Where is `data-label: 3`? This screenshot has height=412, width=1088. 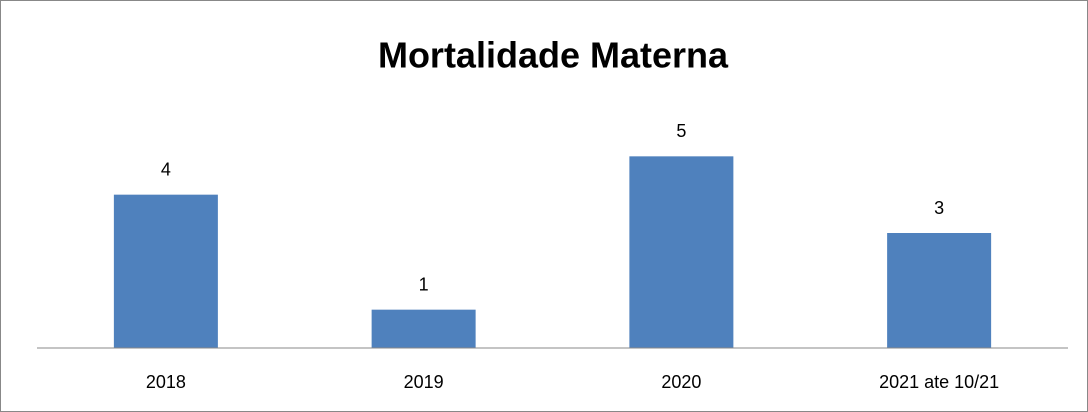
data-label: 3 is located at coordinates (939, 208).